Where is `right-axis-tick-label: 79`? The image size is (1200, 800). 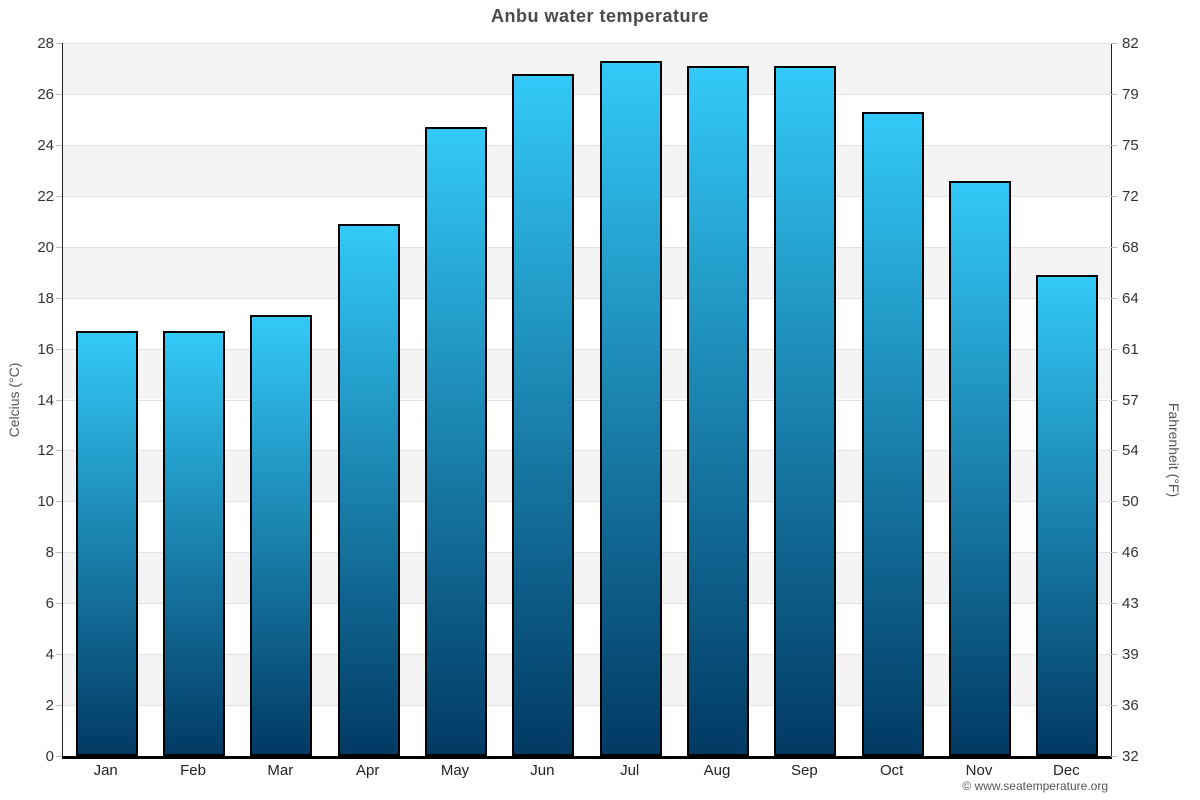 right-axis-tick-label: 79 is located at coordinates (1130, 94).